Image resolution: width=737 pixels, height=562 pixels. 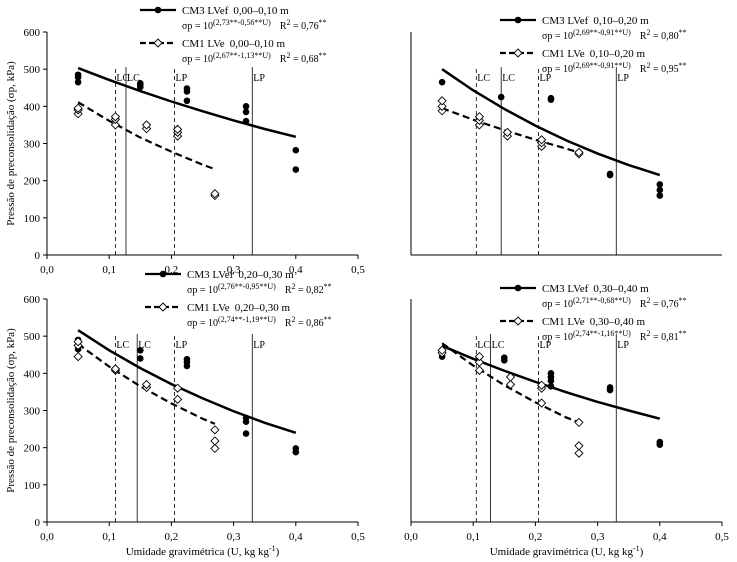 I want to click on equation: σp = 10(2,67**-1,13**U) R2 = 0,68**, so click(x=254, y=58).